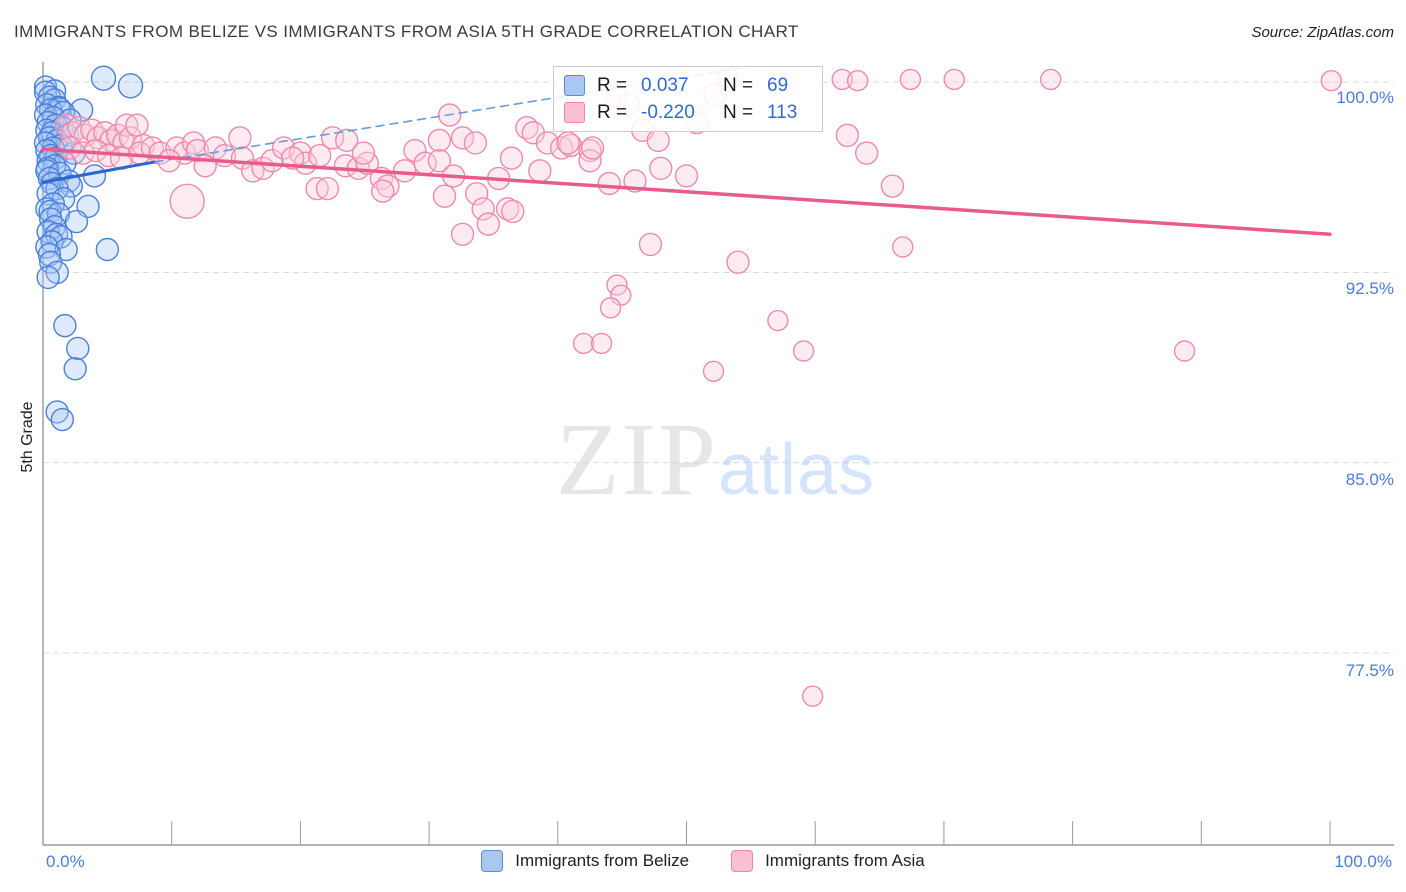 This screenshot has width=1406, height=892. I want to click on asia-r-value: -0.220, so click(668, 112).